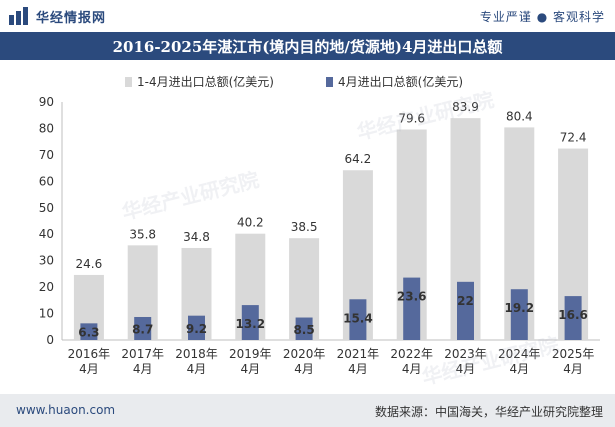  I want to click on label-april-5: 8.5, so click(303, 330).